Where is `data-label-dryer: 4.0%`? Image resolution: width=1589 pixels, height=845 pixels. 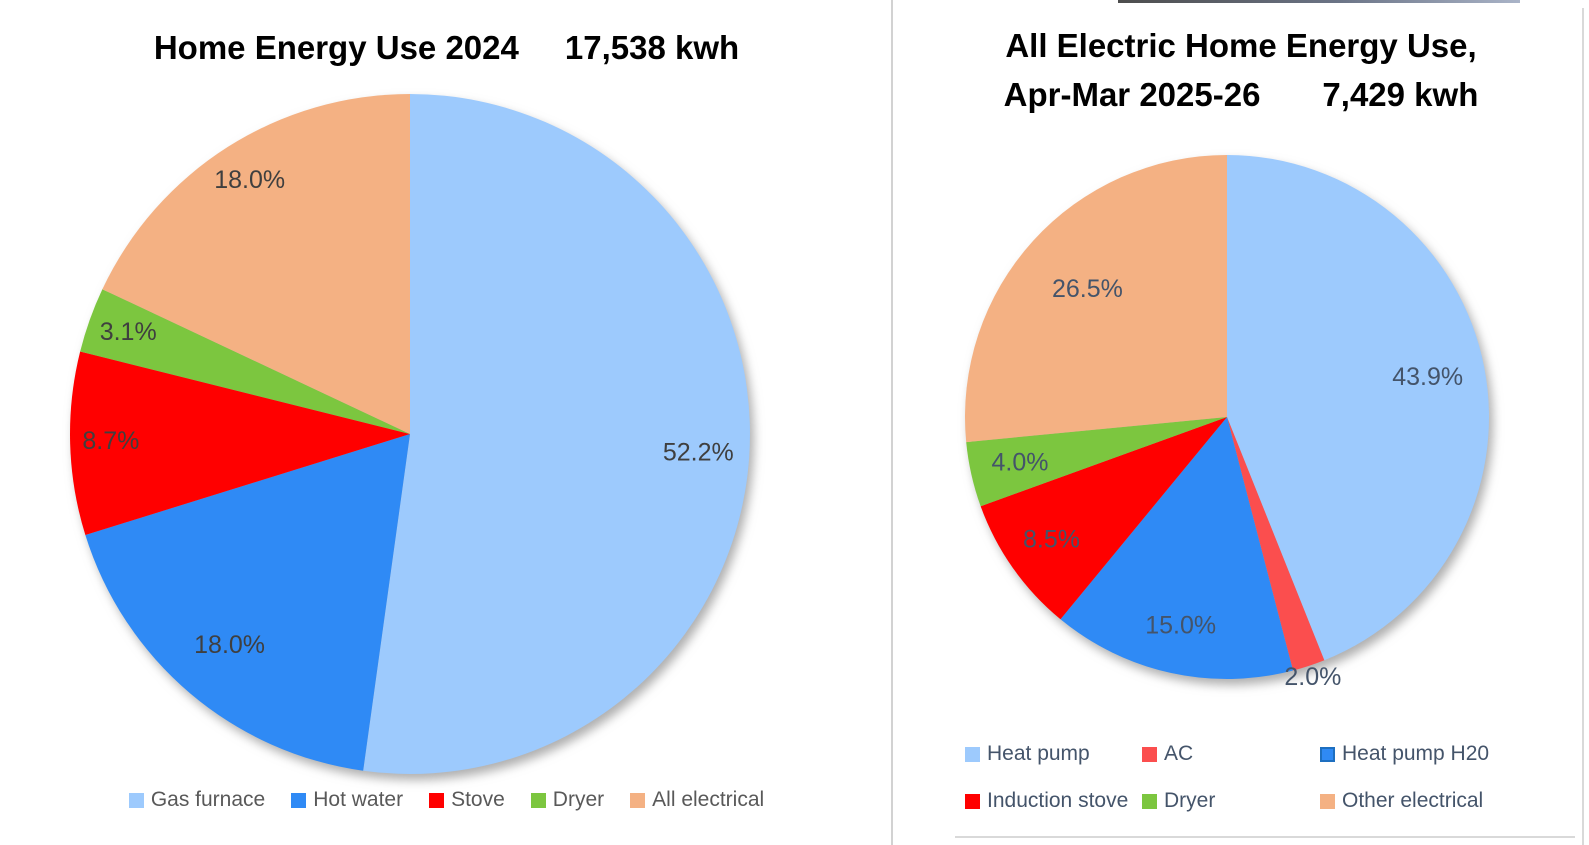
data-label-dryer: 4.0% is located at coordinates (1020, 462).